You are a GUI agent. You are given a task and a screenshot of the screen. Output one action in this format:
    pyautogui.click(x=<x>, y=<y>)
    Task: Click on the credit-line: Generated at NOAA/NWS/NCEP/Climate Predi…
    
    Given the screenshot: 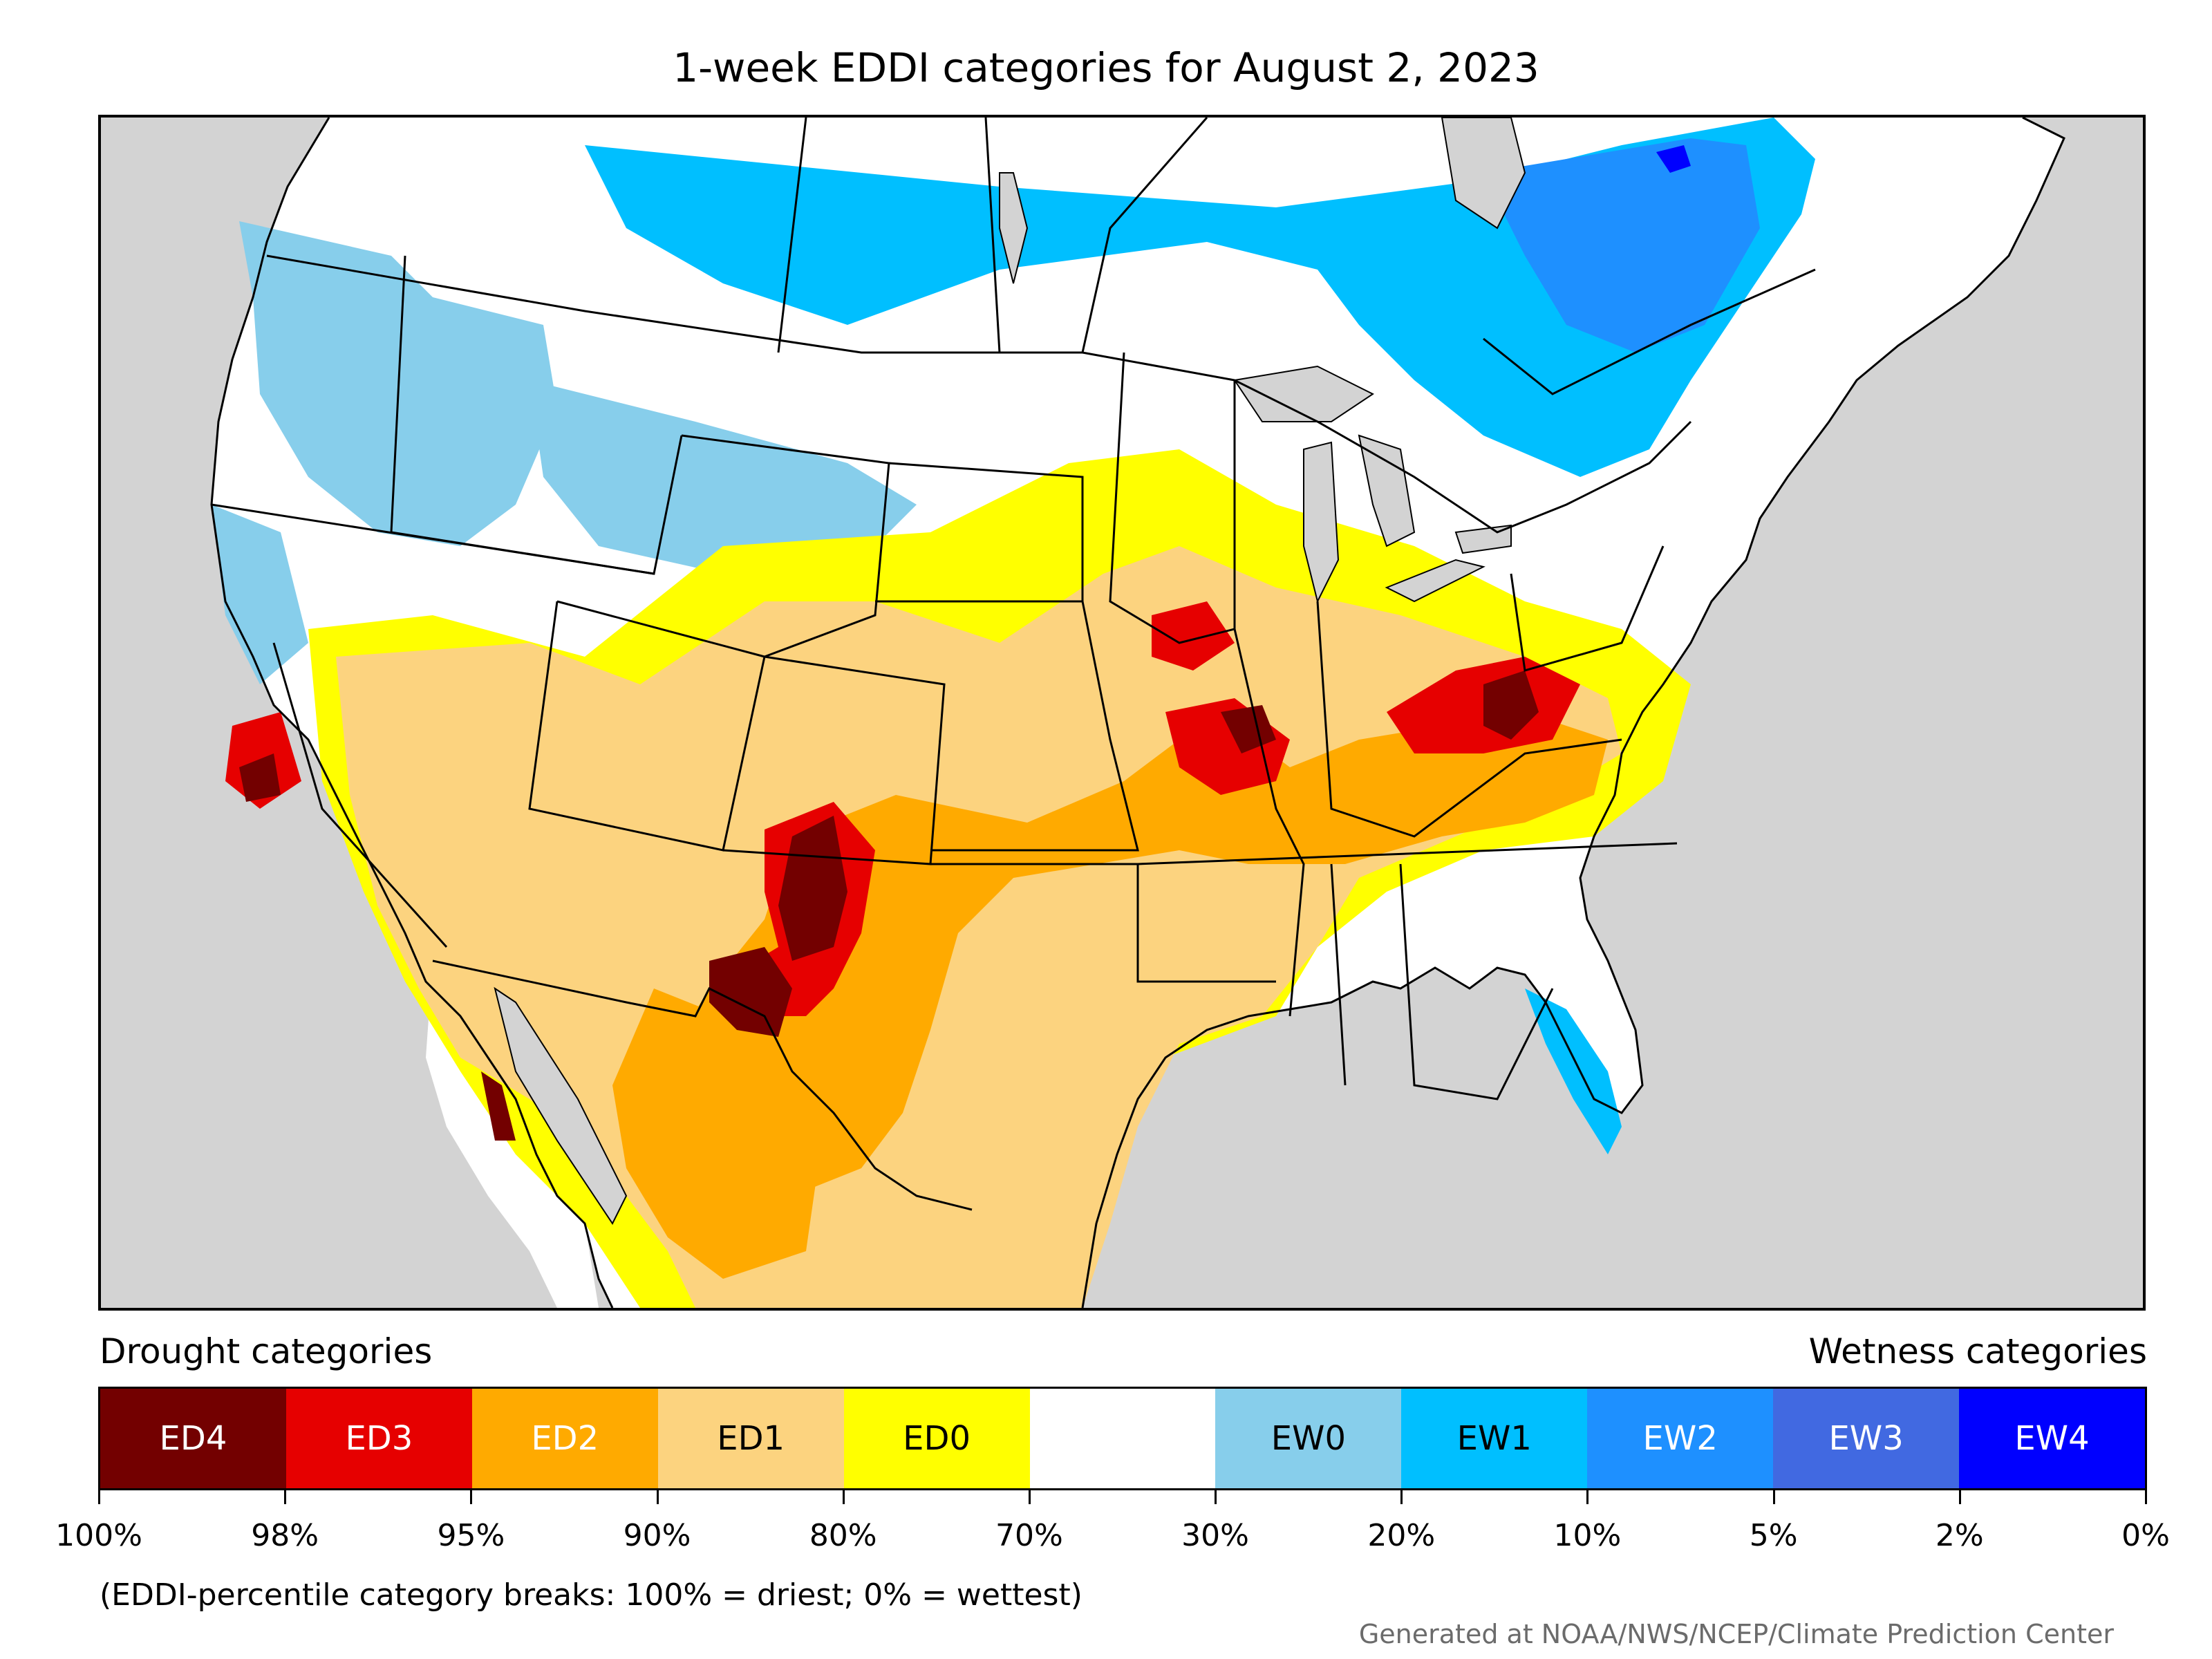 What is the action you would take?
    pyautogui.click(x=1736, y=1634)
    